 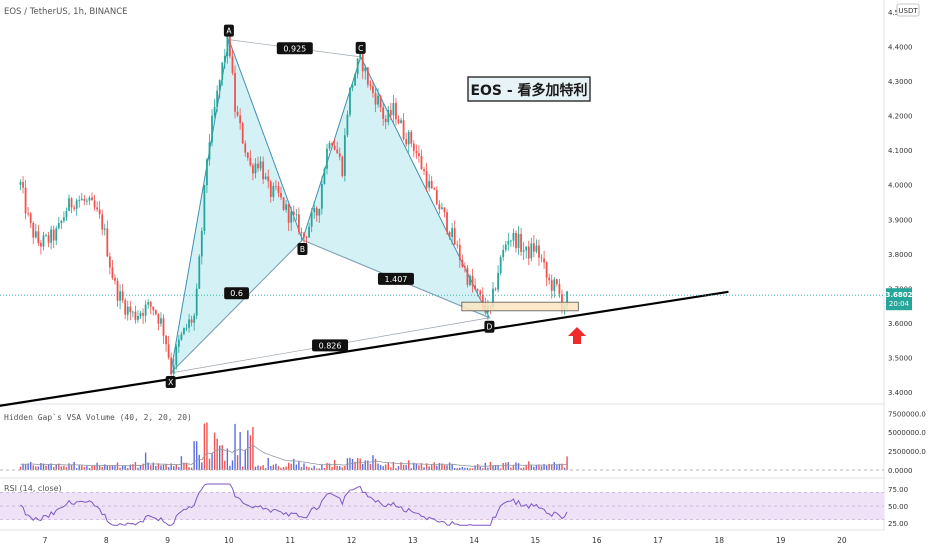 I want to click on time-tick: 8, so click(x=106, y=540).